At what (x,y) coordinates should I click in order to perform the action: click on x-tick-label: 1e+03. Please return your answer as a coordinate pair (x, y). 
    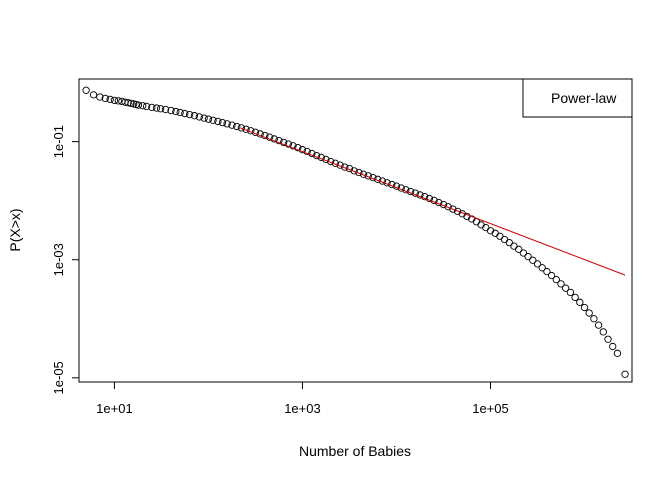
    Looking at the image, I should click on (302, 408).